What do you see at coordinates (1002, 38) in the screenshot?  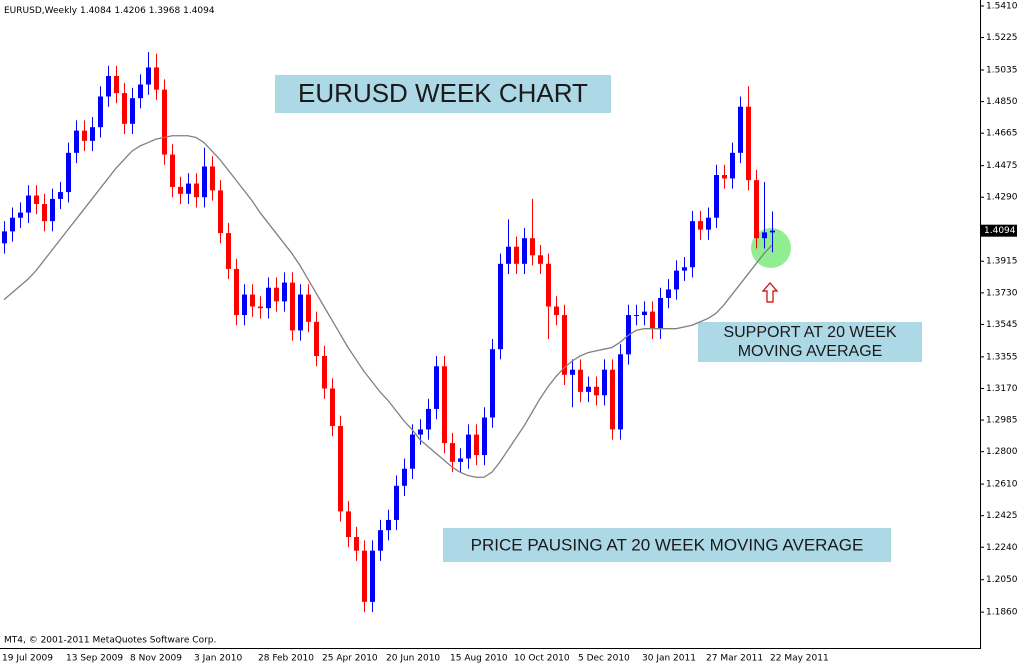 I see `y-tick-label: 1.5225` at bounding box center [1002, 38].